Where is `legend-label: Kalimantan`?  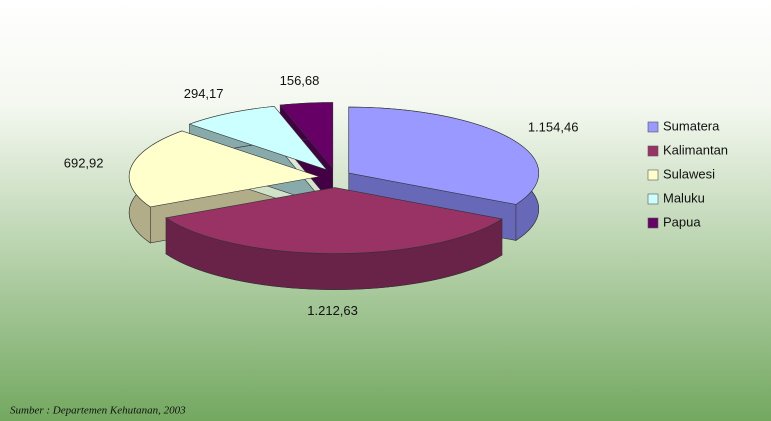 legend-label: Kalimantan is located at coordinates (695, 149).